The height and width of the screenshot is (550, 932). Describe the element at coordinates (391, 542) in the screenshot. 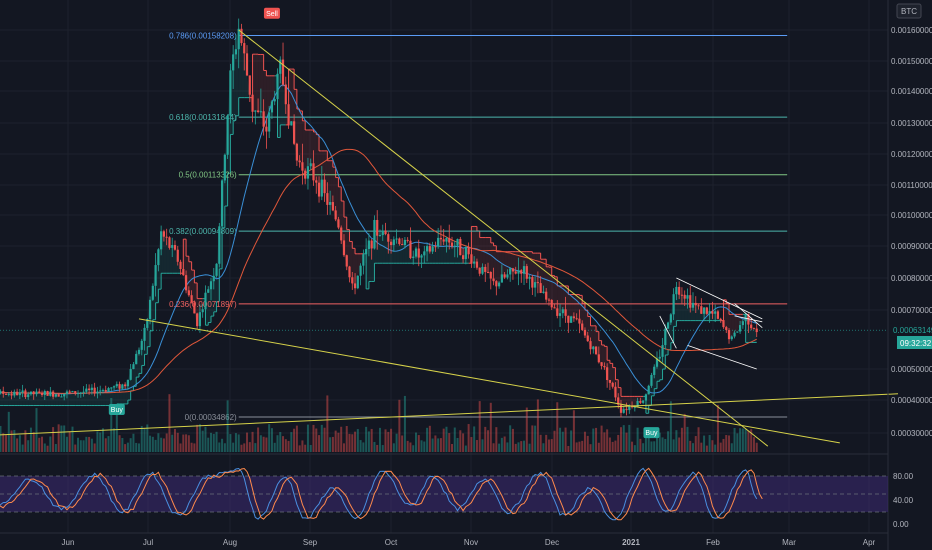

I see `time-axis-label: Oct` at that location.